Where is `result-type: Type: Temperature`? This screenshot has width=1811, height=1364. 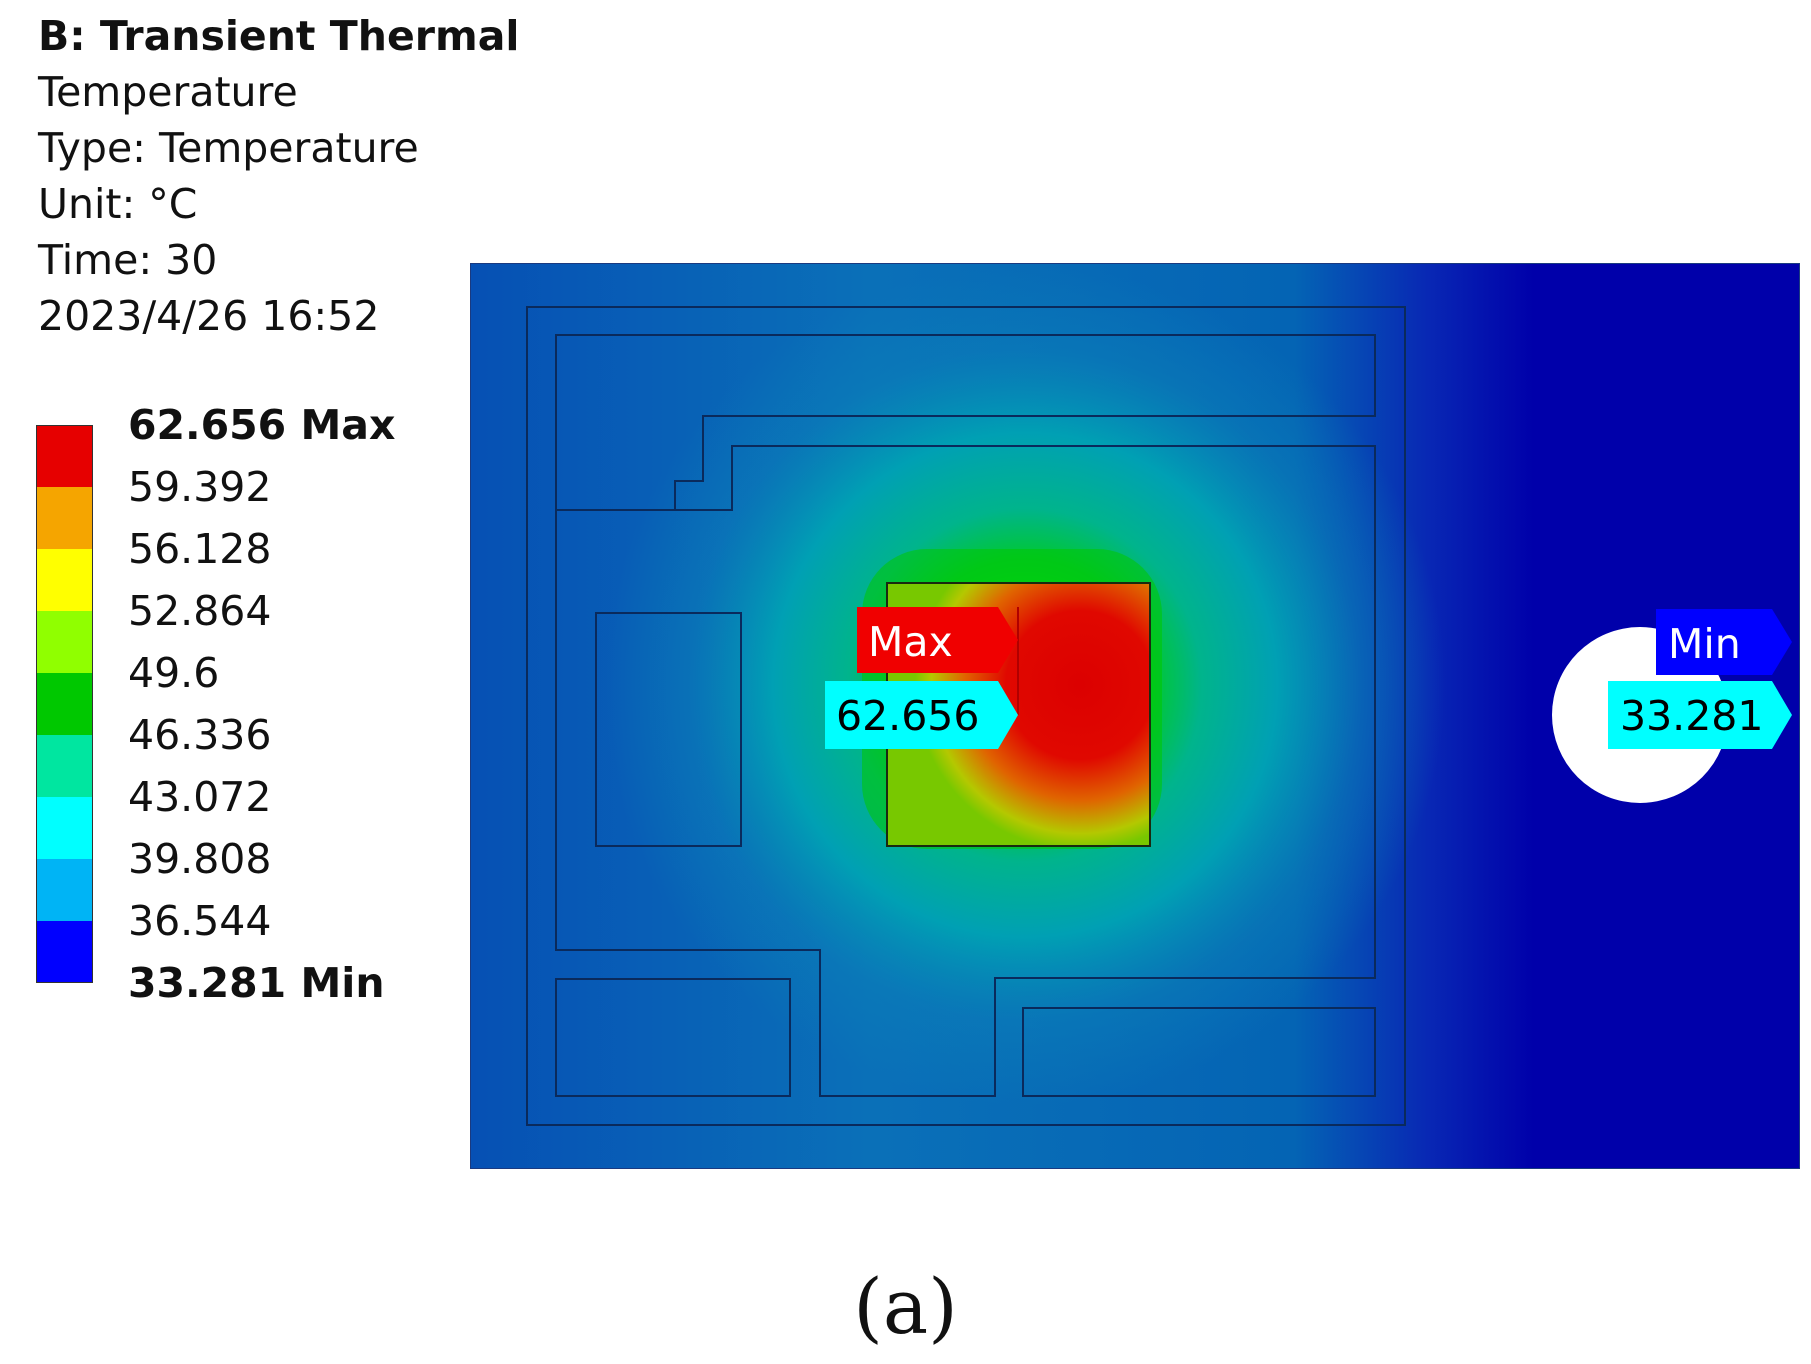 result-type: Type: Temperature is located at coordinates (228, 148).